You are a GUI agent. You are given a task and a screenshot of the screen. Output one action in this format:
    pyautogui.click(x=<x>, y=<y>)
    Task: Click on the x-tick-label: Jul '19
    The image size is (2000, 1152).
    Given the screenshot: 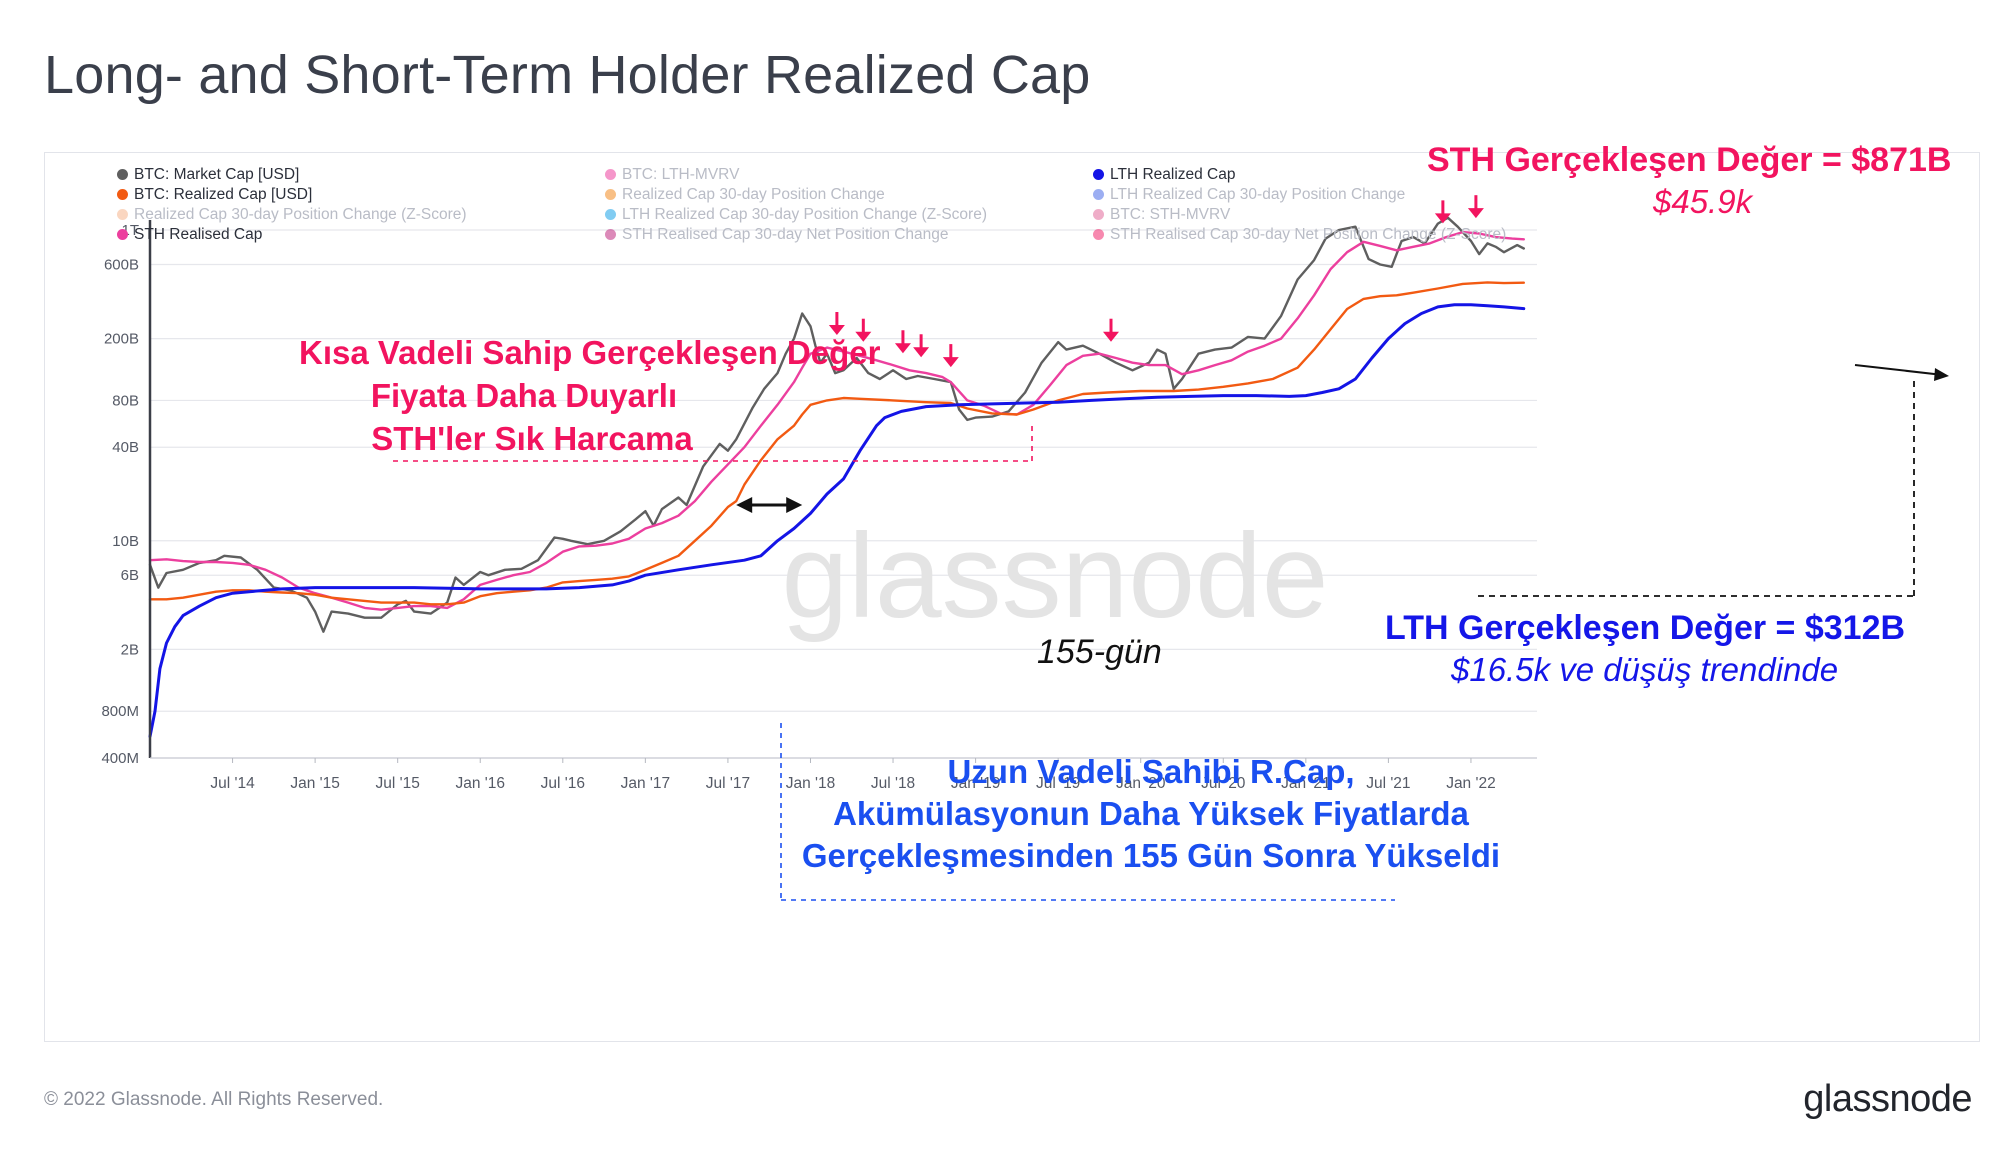 What is the action you would take?
    pyautogui.click(x=1058, y=783)
    